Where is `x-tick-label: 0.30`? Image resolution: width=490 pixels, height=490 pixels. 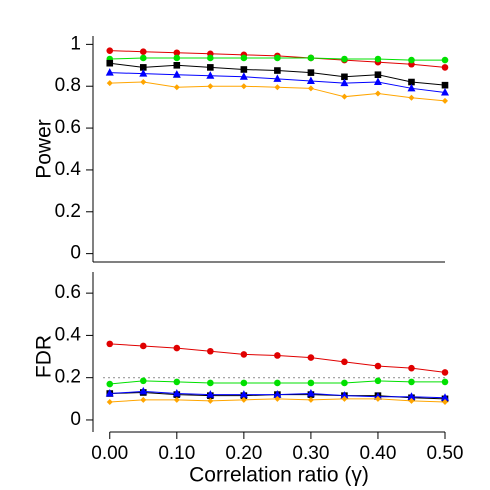
x-tick-label: 0.30 is located at coordinates (310, 453).